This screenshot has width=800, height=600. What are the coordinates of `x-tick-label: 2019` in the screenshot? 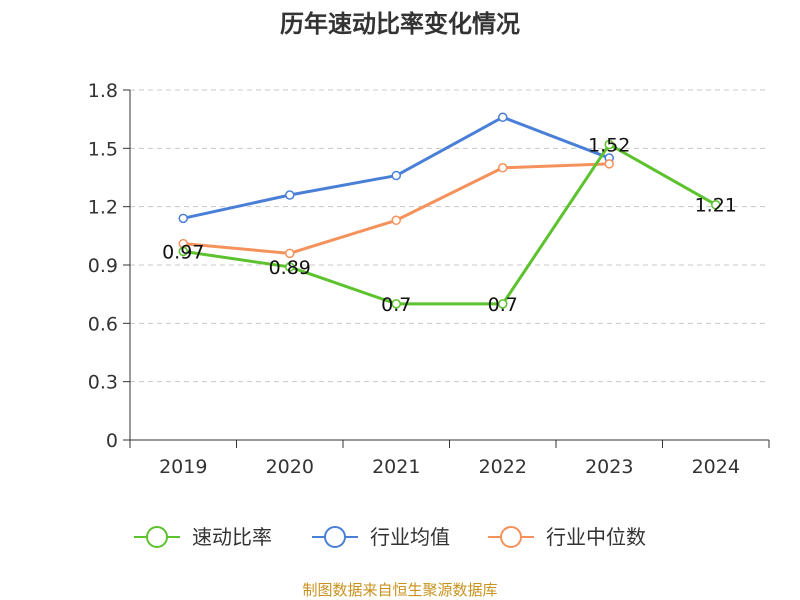 It's located at (183, 467).